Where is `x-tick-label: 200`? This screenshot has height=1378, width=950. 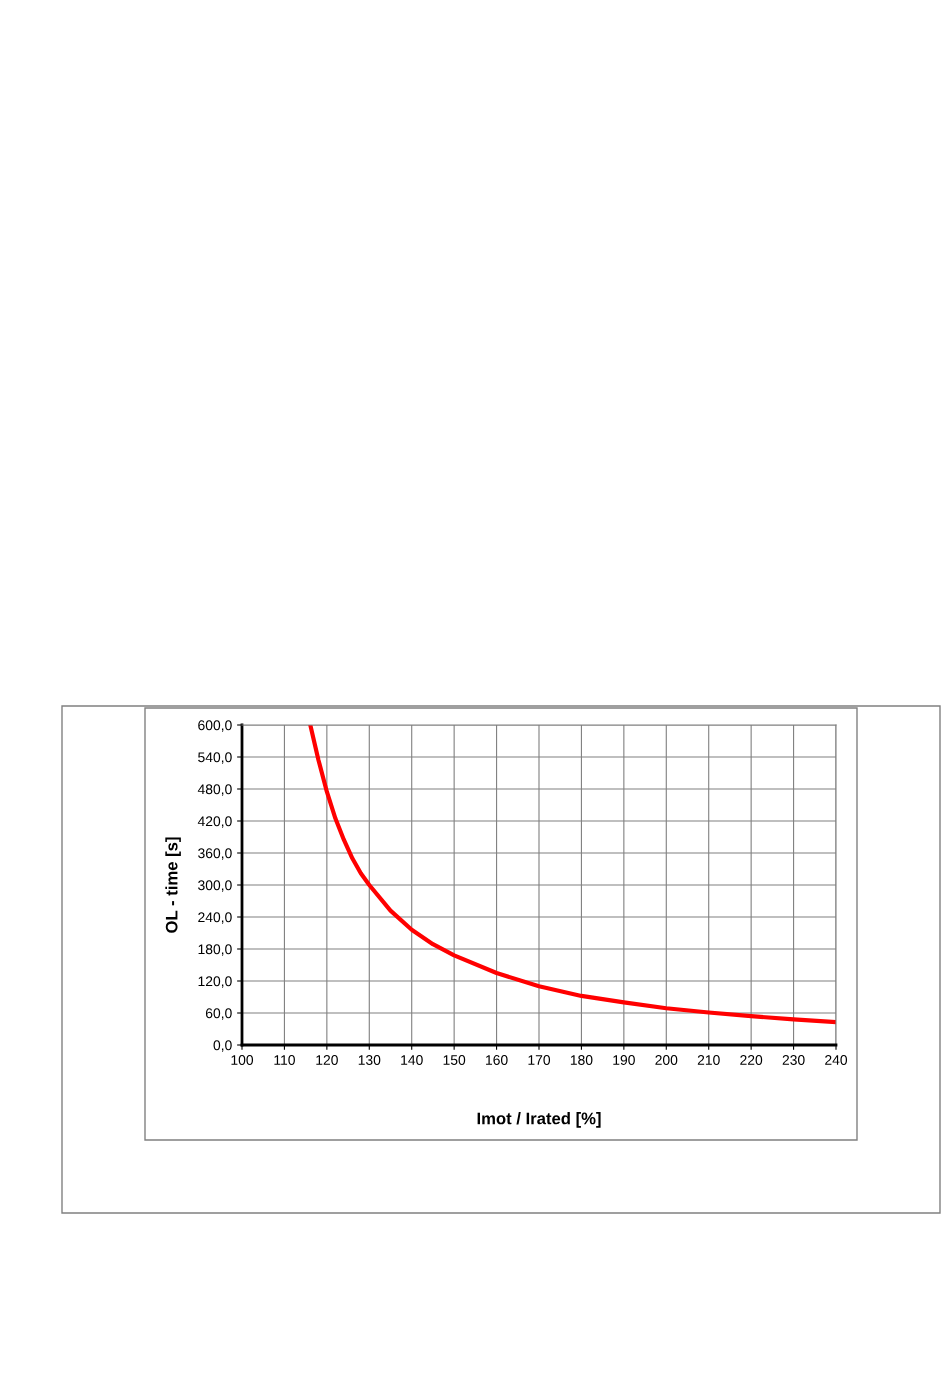
x-tick-label: 200 is located at coordinates (666, 1060).